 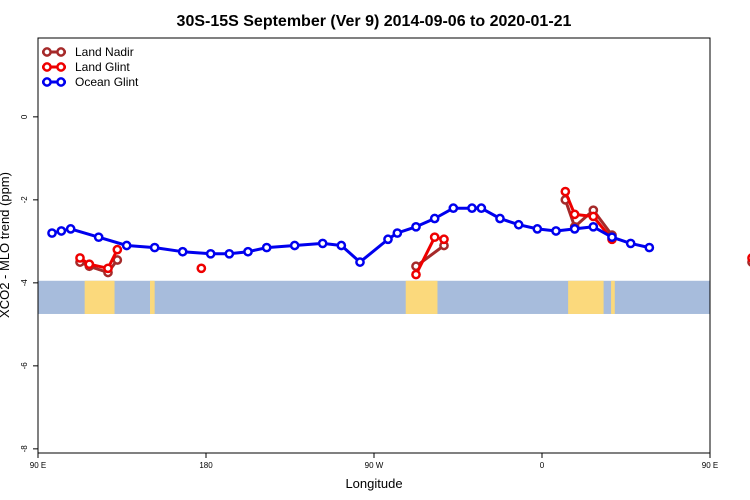 I want to click on x-tick-label: 180, so click(x=206, y=465).